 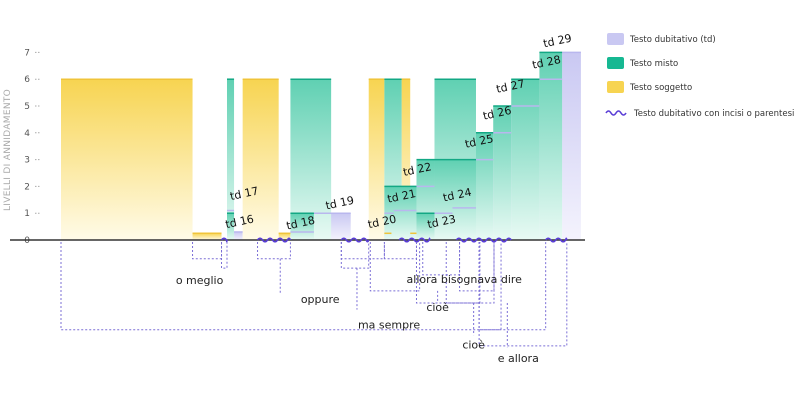 What do you see at coordinates (27, 53) in the screenshot?
I see `y-tick-label-7: 7` at bounding box center [27, 53].